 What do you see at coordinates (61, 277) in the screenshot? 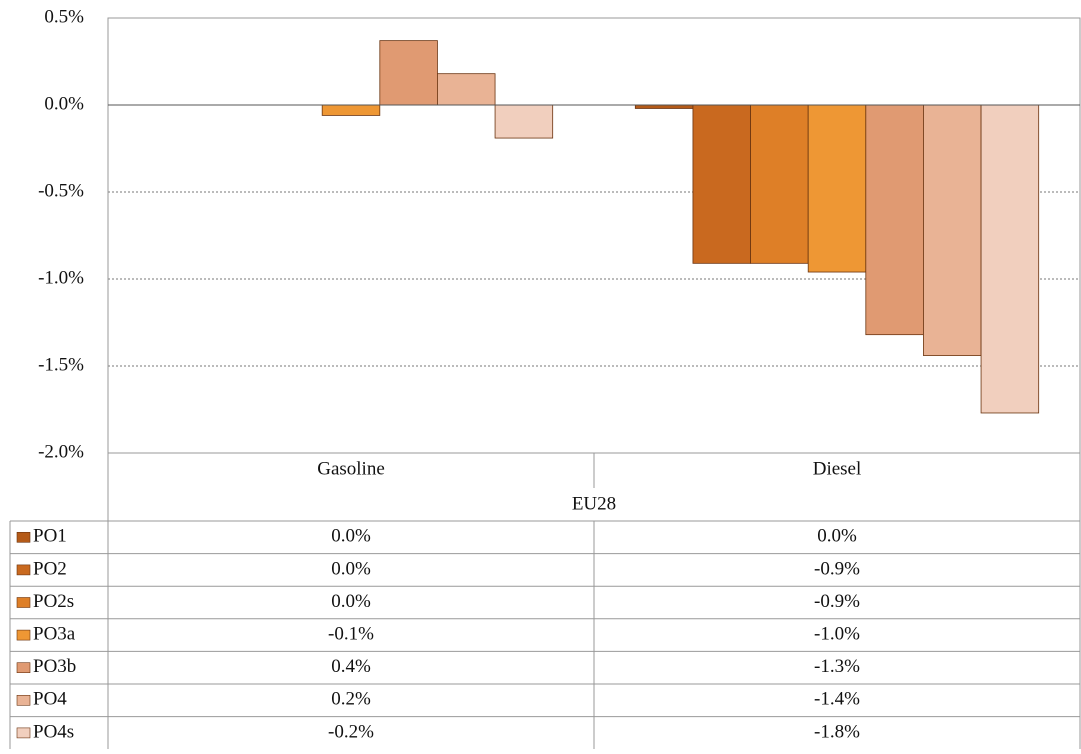
I see `y-tick-label: -1.0%` at bounding box center [61, 277].